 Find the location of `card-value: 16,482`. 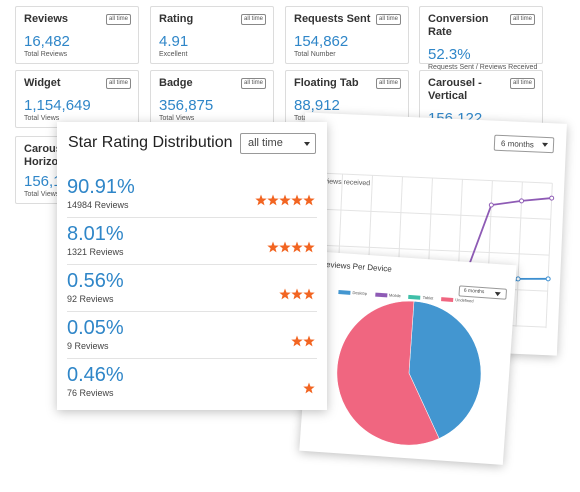

card-value: 16,482 is located at coordinates (47, 41).